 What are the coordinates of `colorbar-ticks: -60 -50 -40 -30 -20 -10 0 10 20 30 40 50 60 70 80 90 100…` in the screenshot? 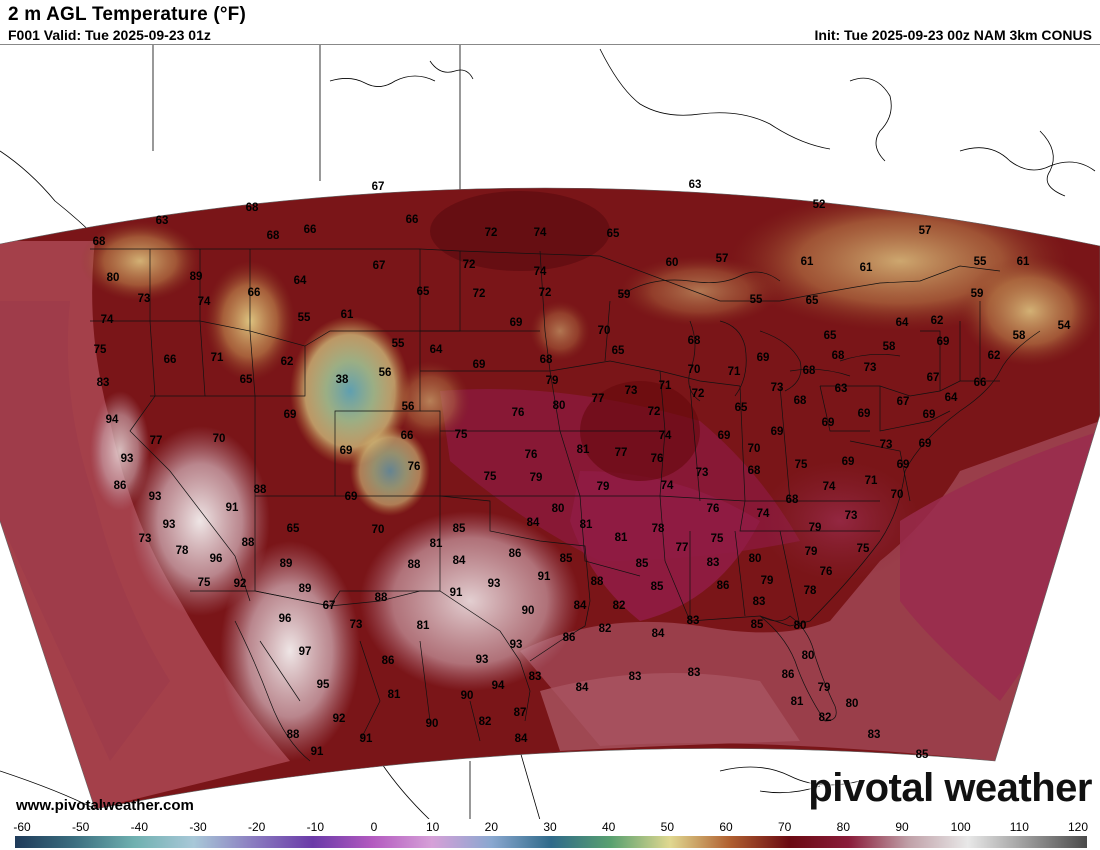 It's located at (550, 827).